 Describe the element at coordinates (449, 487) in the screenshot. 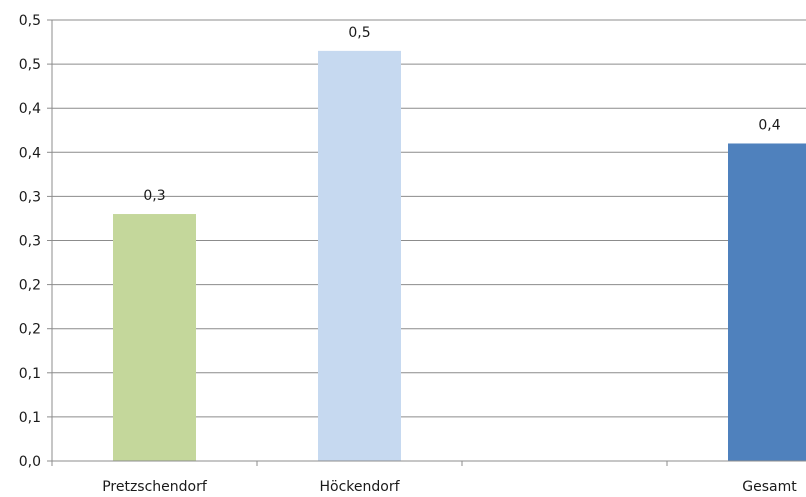

I see `x-axis-tick-labels: Pretzschendorf Höckendorf Gesamt` at that location.